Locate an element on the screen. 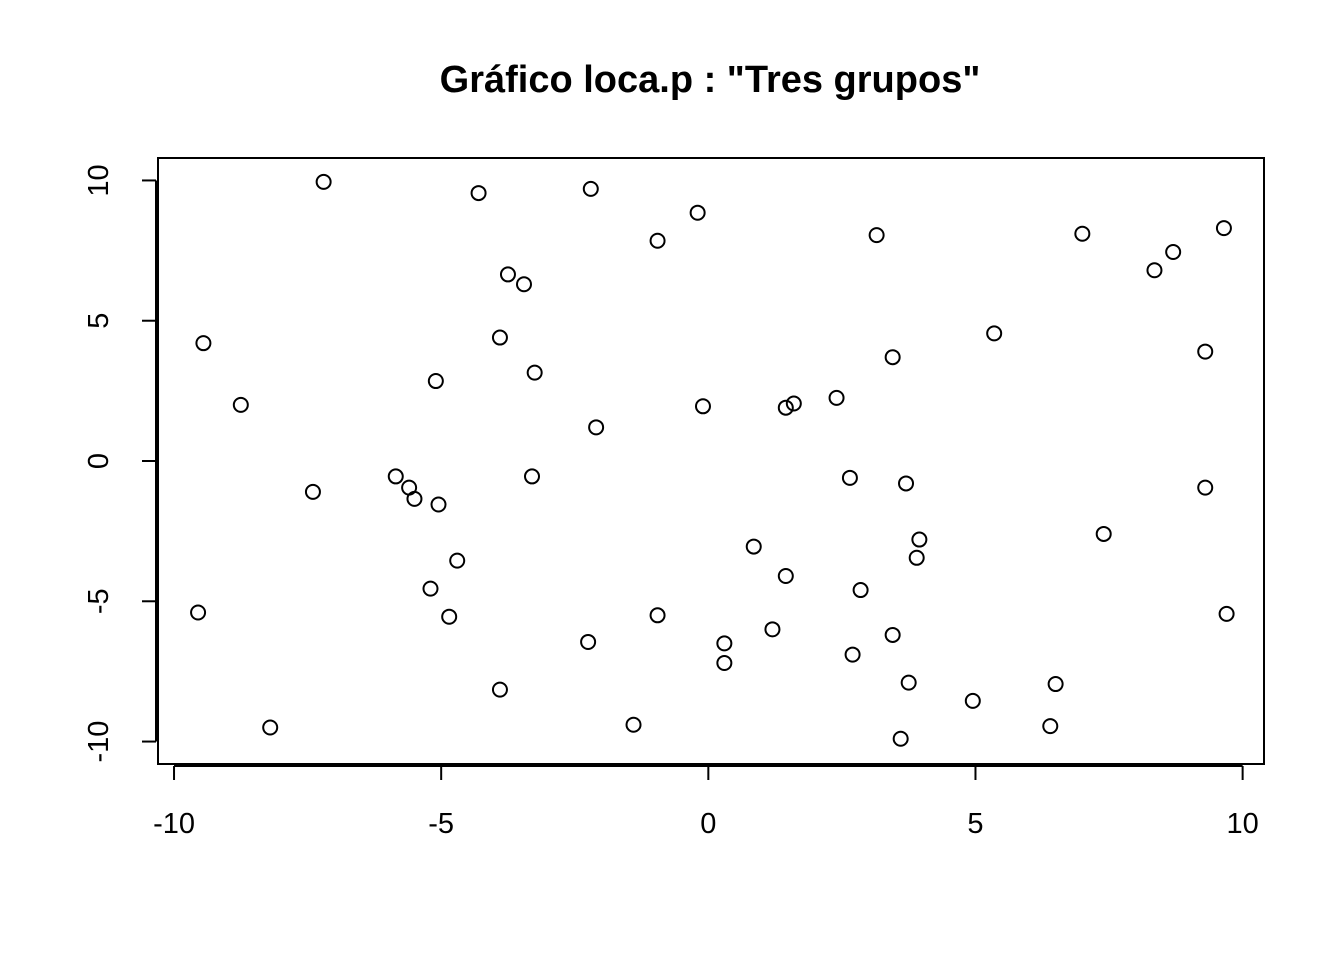  x-tick-label: 10 is located at coordinates (1242, 824).